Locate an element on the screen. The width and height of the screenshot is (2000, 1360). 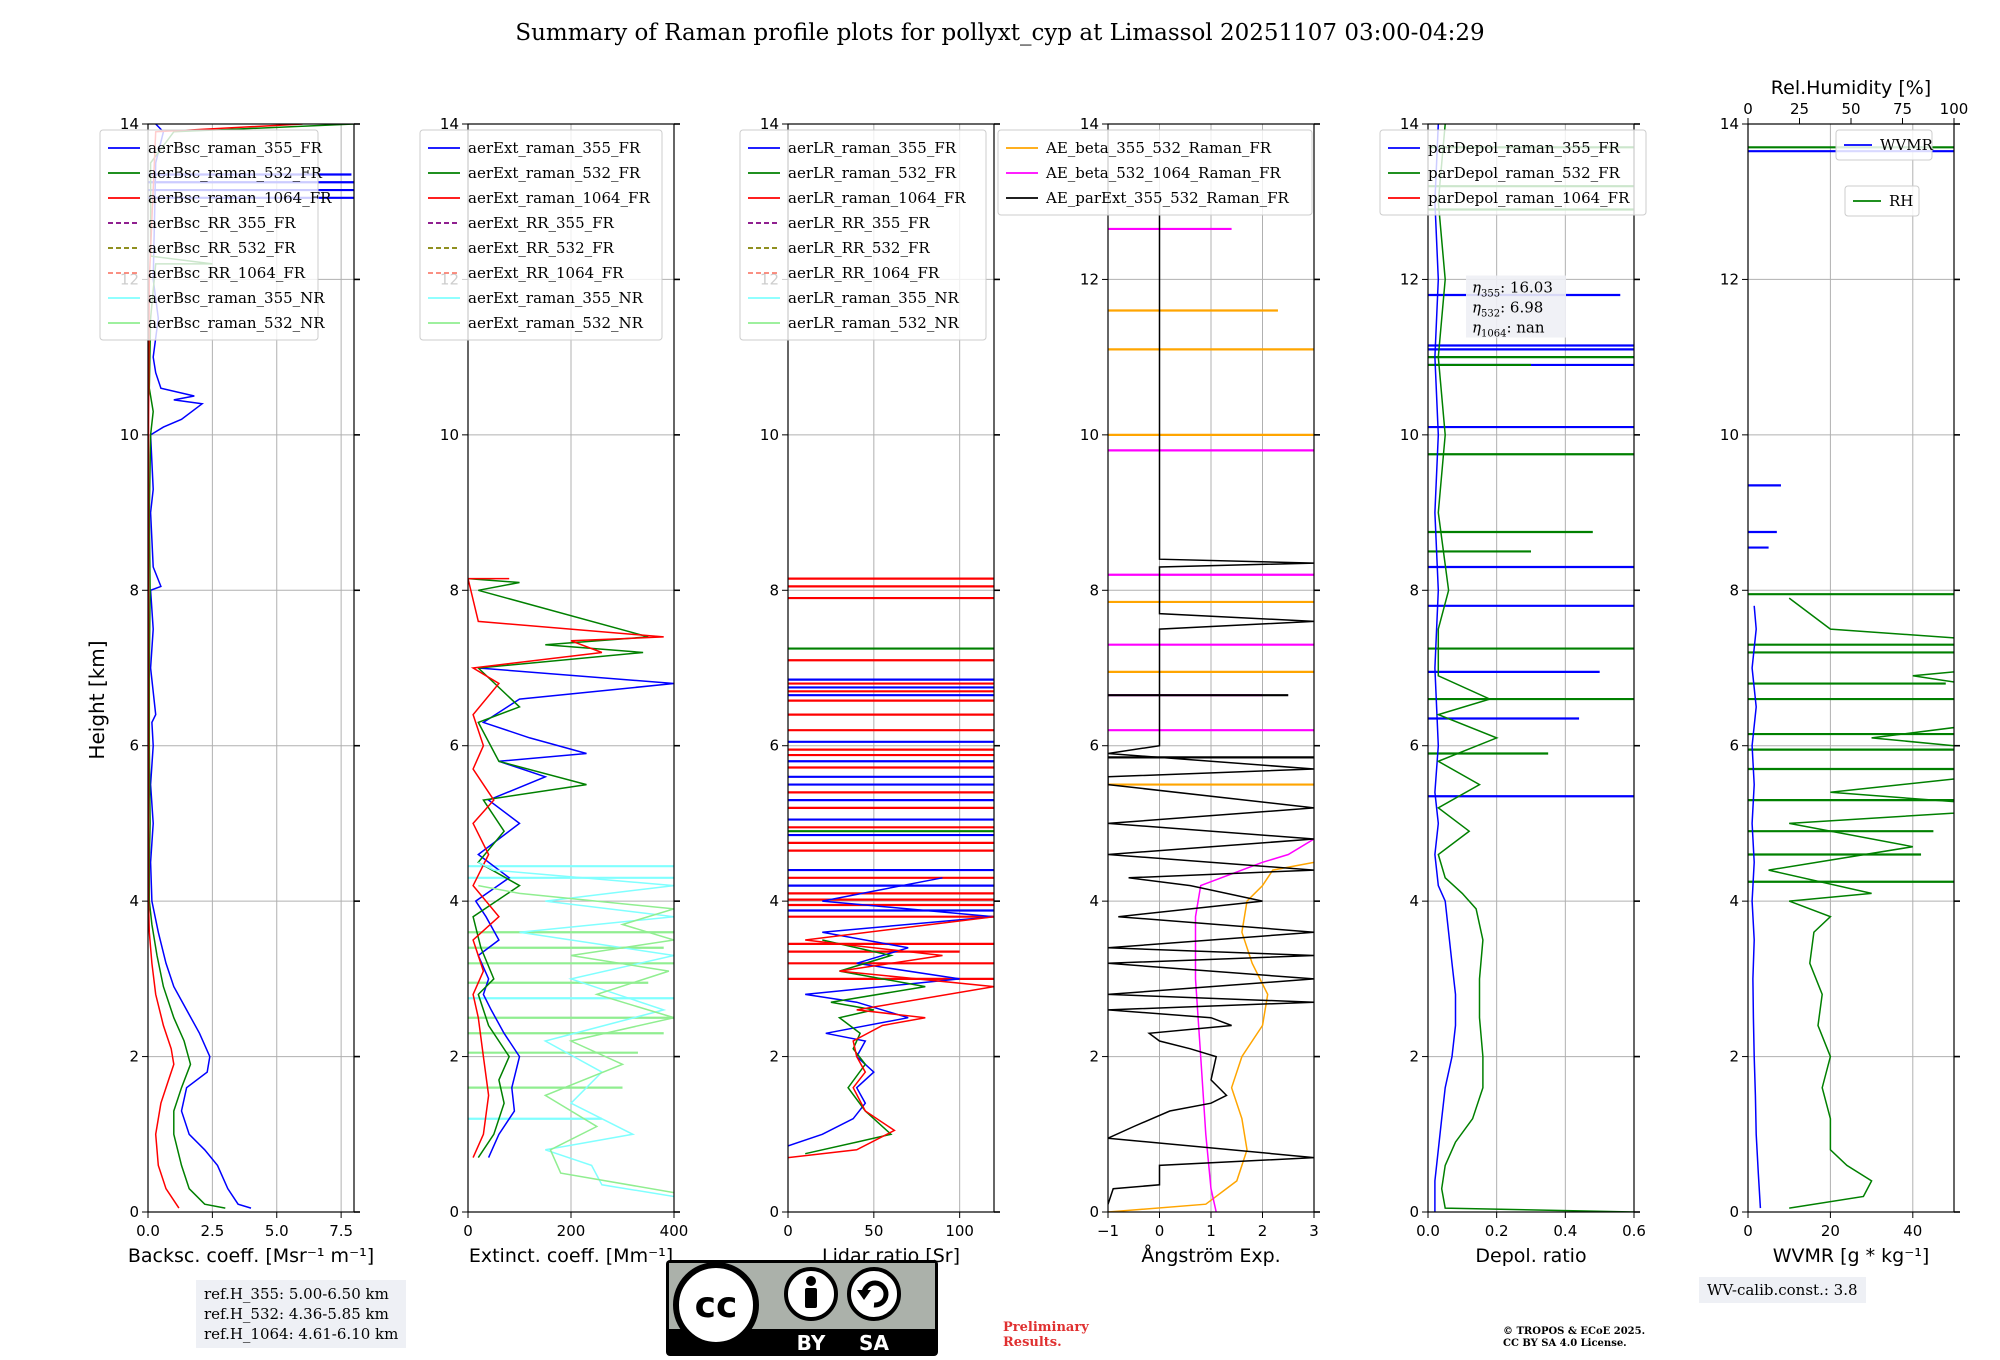
legend-label: aerBsc_RR_1064_FR is located at coordinates (227, 273).